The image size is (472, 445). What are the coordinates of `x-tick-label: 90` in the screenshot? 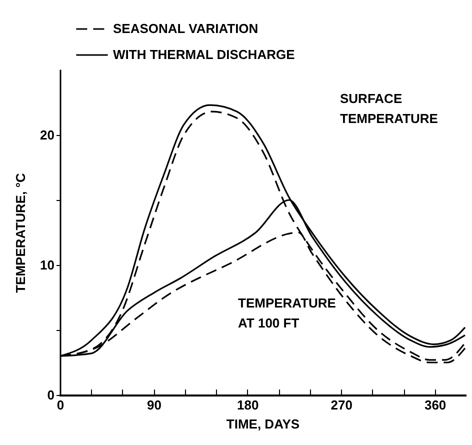 It's located at (154, 405).